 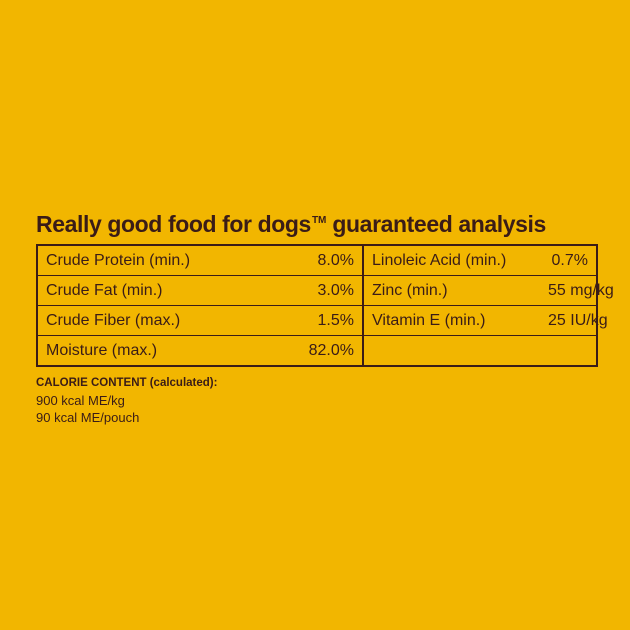 What do you see at coordinates (127, 383) in the screenshot?
I see `calorie-title: CALORIE CONTENT (calculated):` at bounding box center [127, 383].